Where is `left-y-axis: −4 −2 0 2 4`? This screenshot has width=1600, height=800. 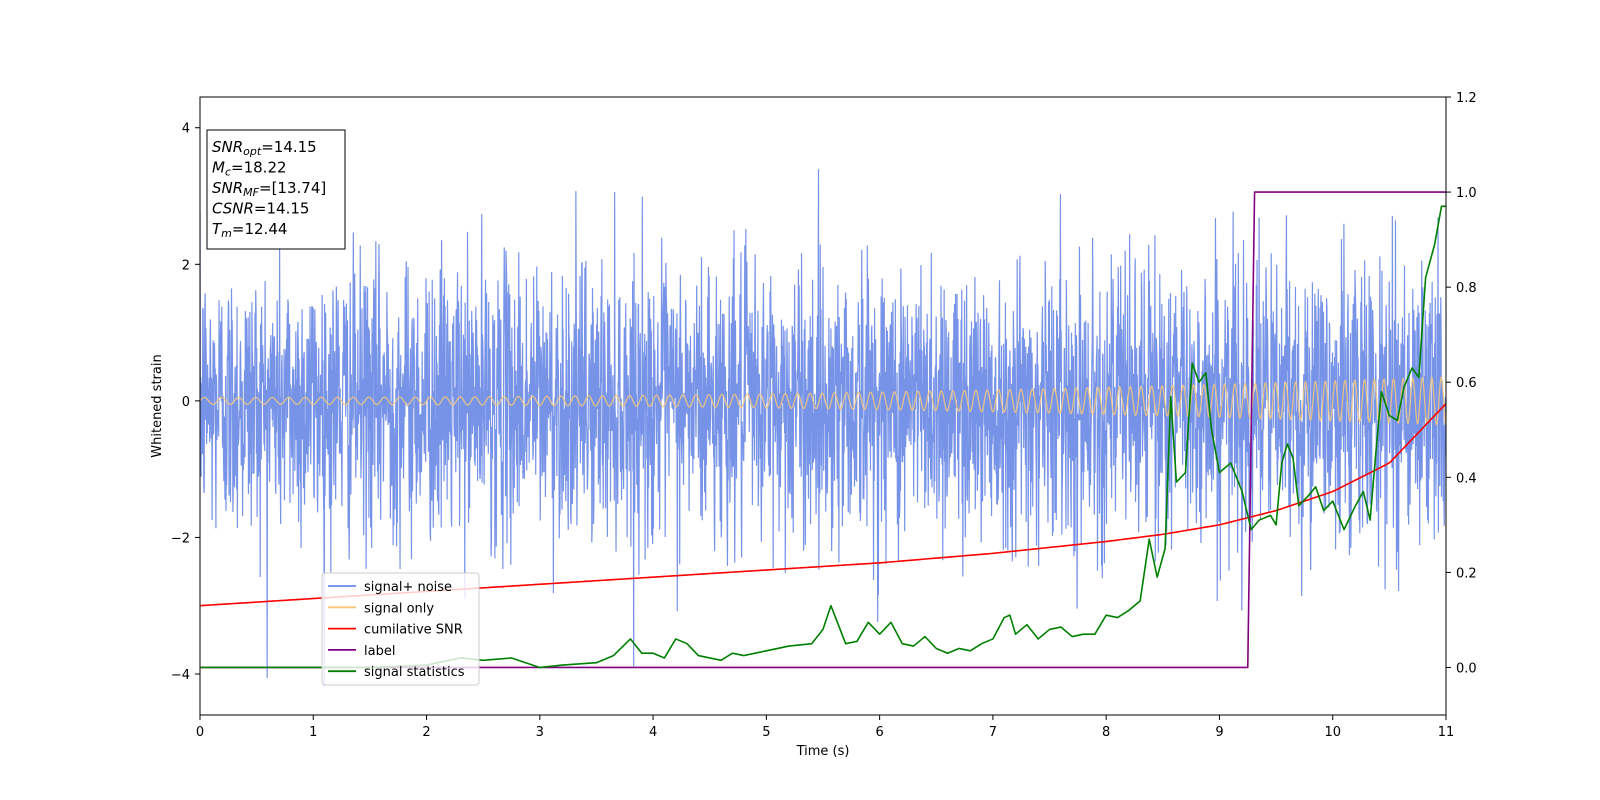
left-y-axis: −4 −2 0 2 4 is located at coordinates (185, 402).